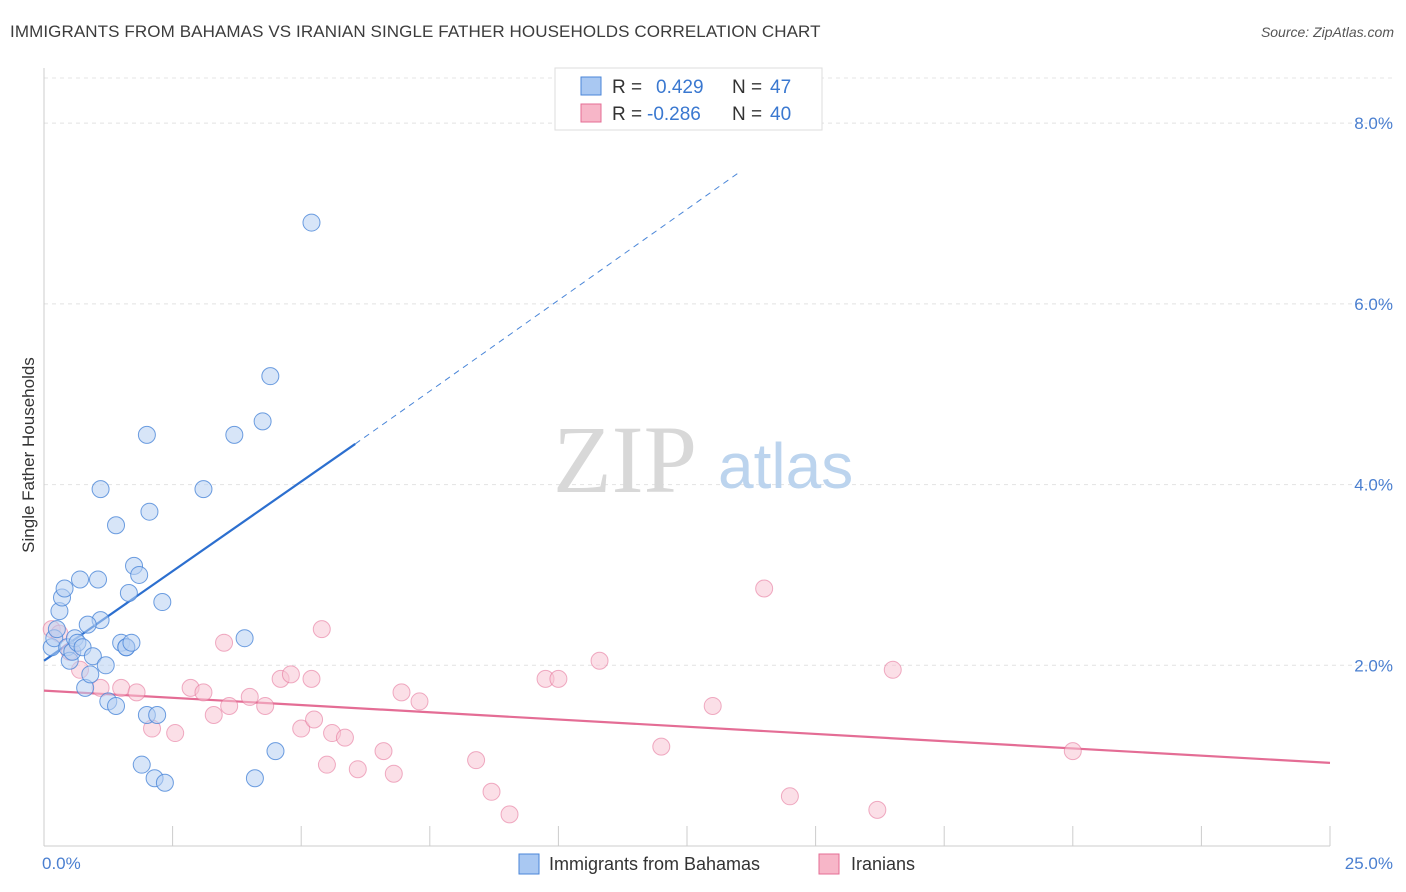  I want to click on y-tick-label: 8.0%, so click(1373, 123).